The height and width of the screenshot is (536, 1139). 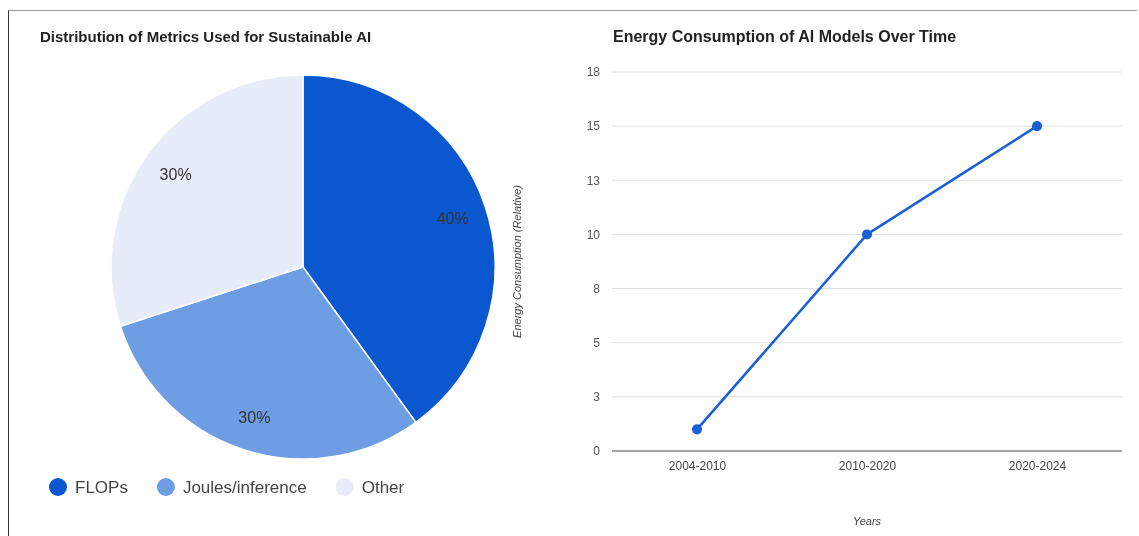 I want to click on legend-label: FLOPs, so click(x=101, y=487).